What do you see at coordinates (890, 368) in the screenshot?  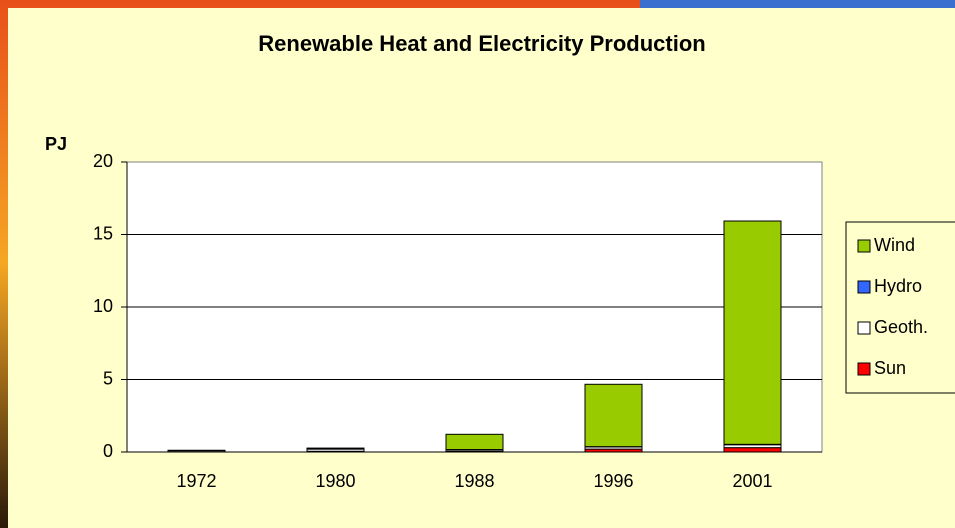 I see `legend-label: Sun` at bounding box center [890, 368].